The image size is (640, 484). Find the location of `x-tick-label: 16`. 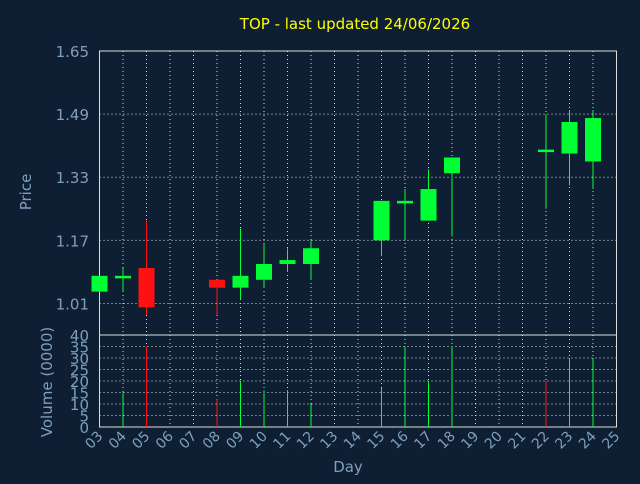

x-tick-label: 16 is located at coordinates (400, 440).